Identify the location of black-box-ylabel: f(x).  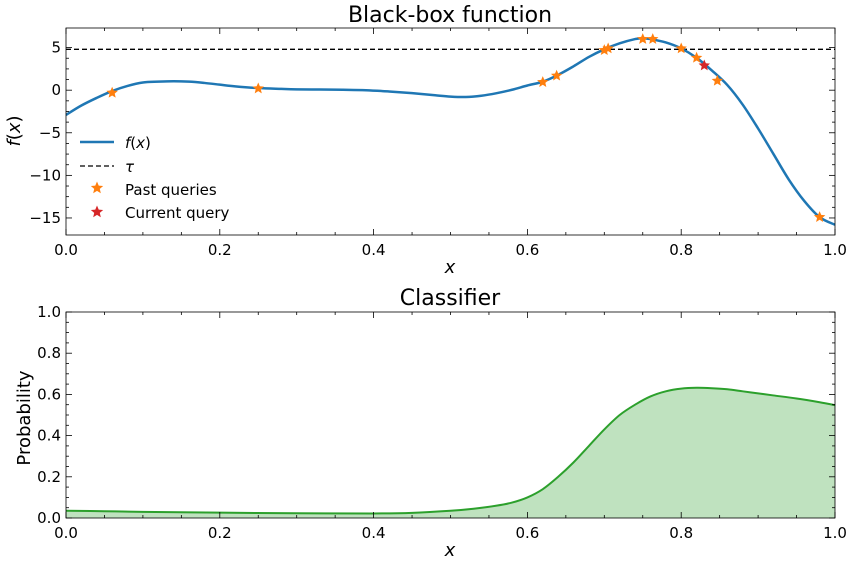
(14, 130).